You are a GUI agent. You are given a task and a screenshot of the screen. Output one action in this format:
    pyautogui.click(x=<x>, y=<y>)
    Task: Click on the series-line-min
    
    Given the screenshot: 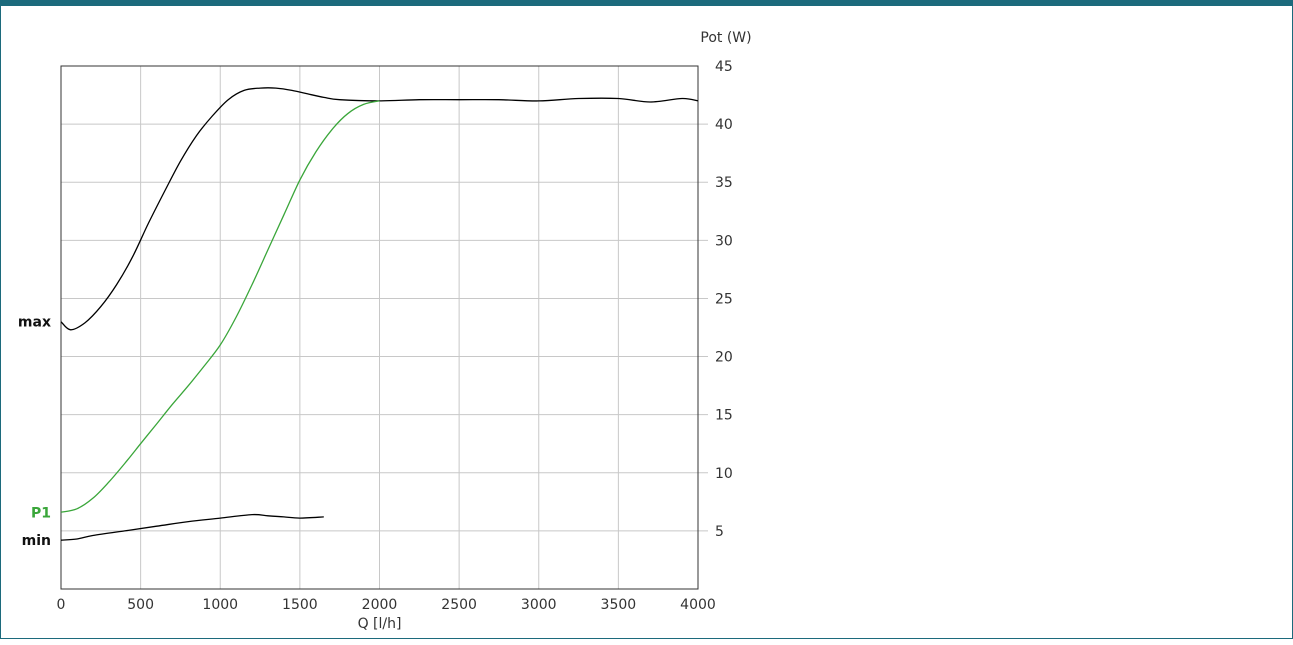 What is the action you would take?
    pyautogui.click(x=192, y=527)
    